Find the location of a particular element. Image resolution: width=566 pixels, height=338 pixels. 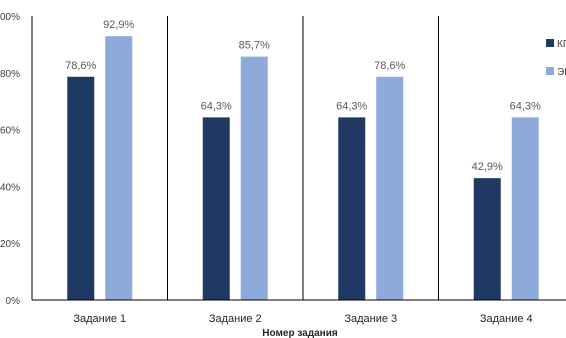

y-tick-label: 0% is located at coordinates (13, 301).